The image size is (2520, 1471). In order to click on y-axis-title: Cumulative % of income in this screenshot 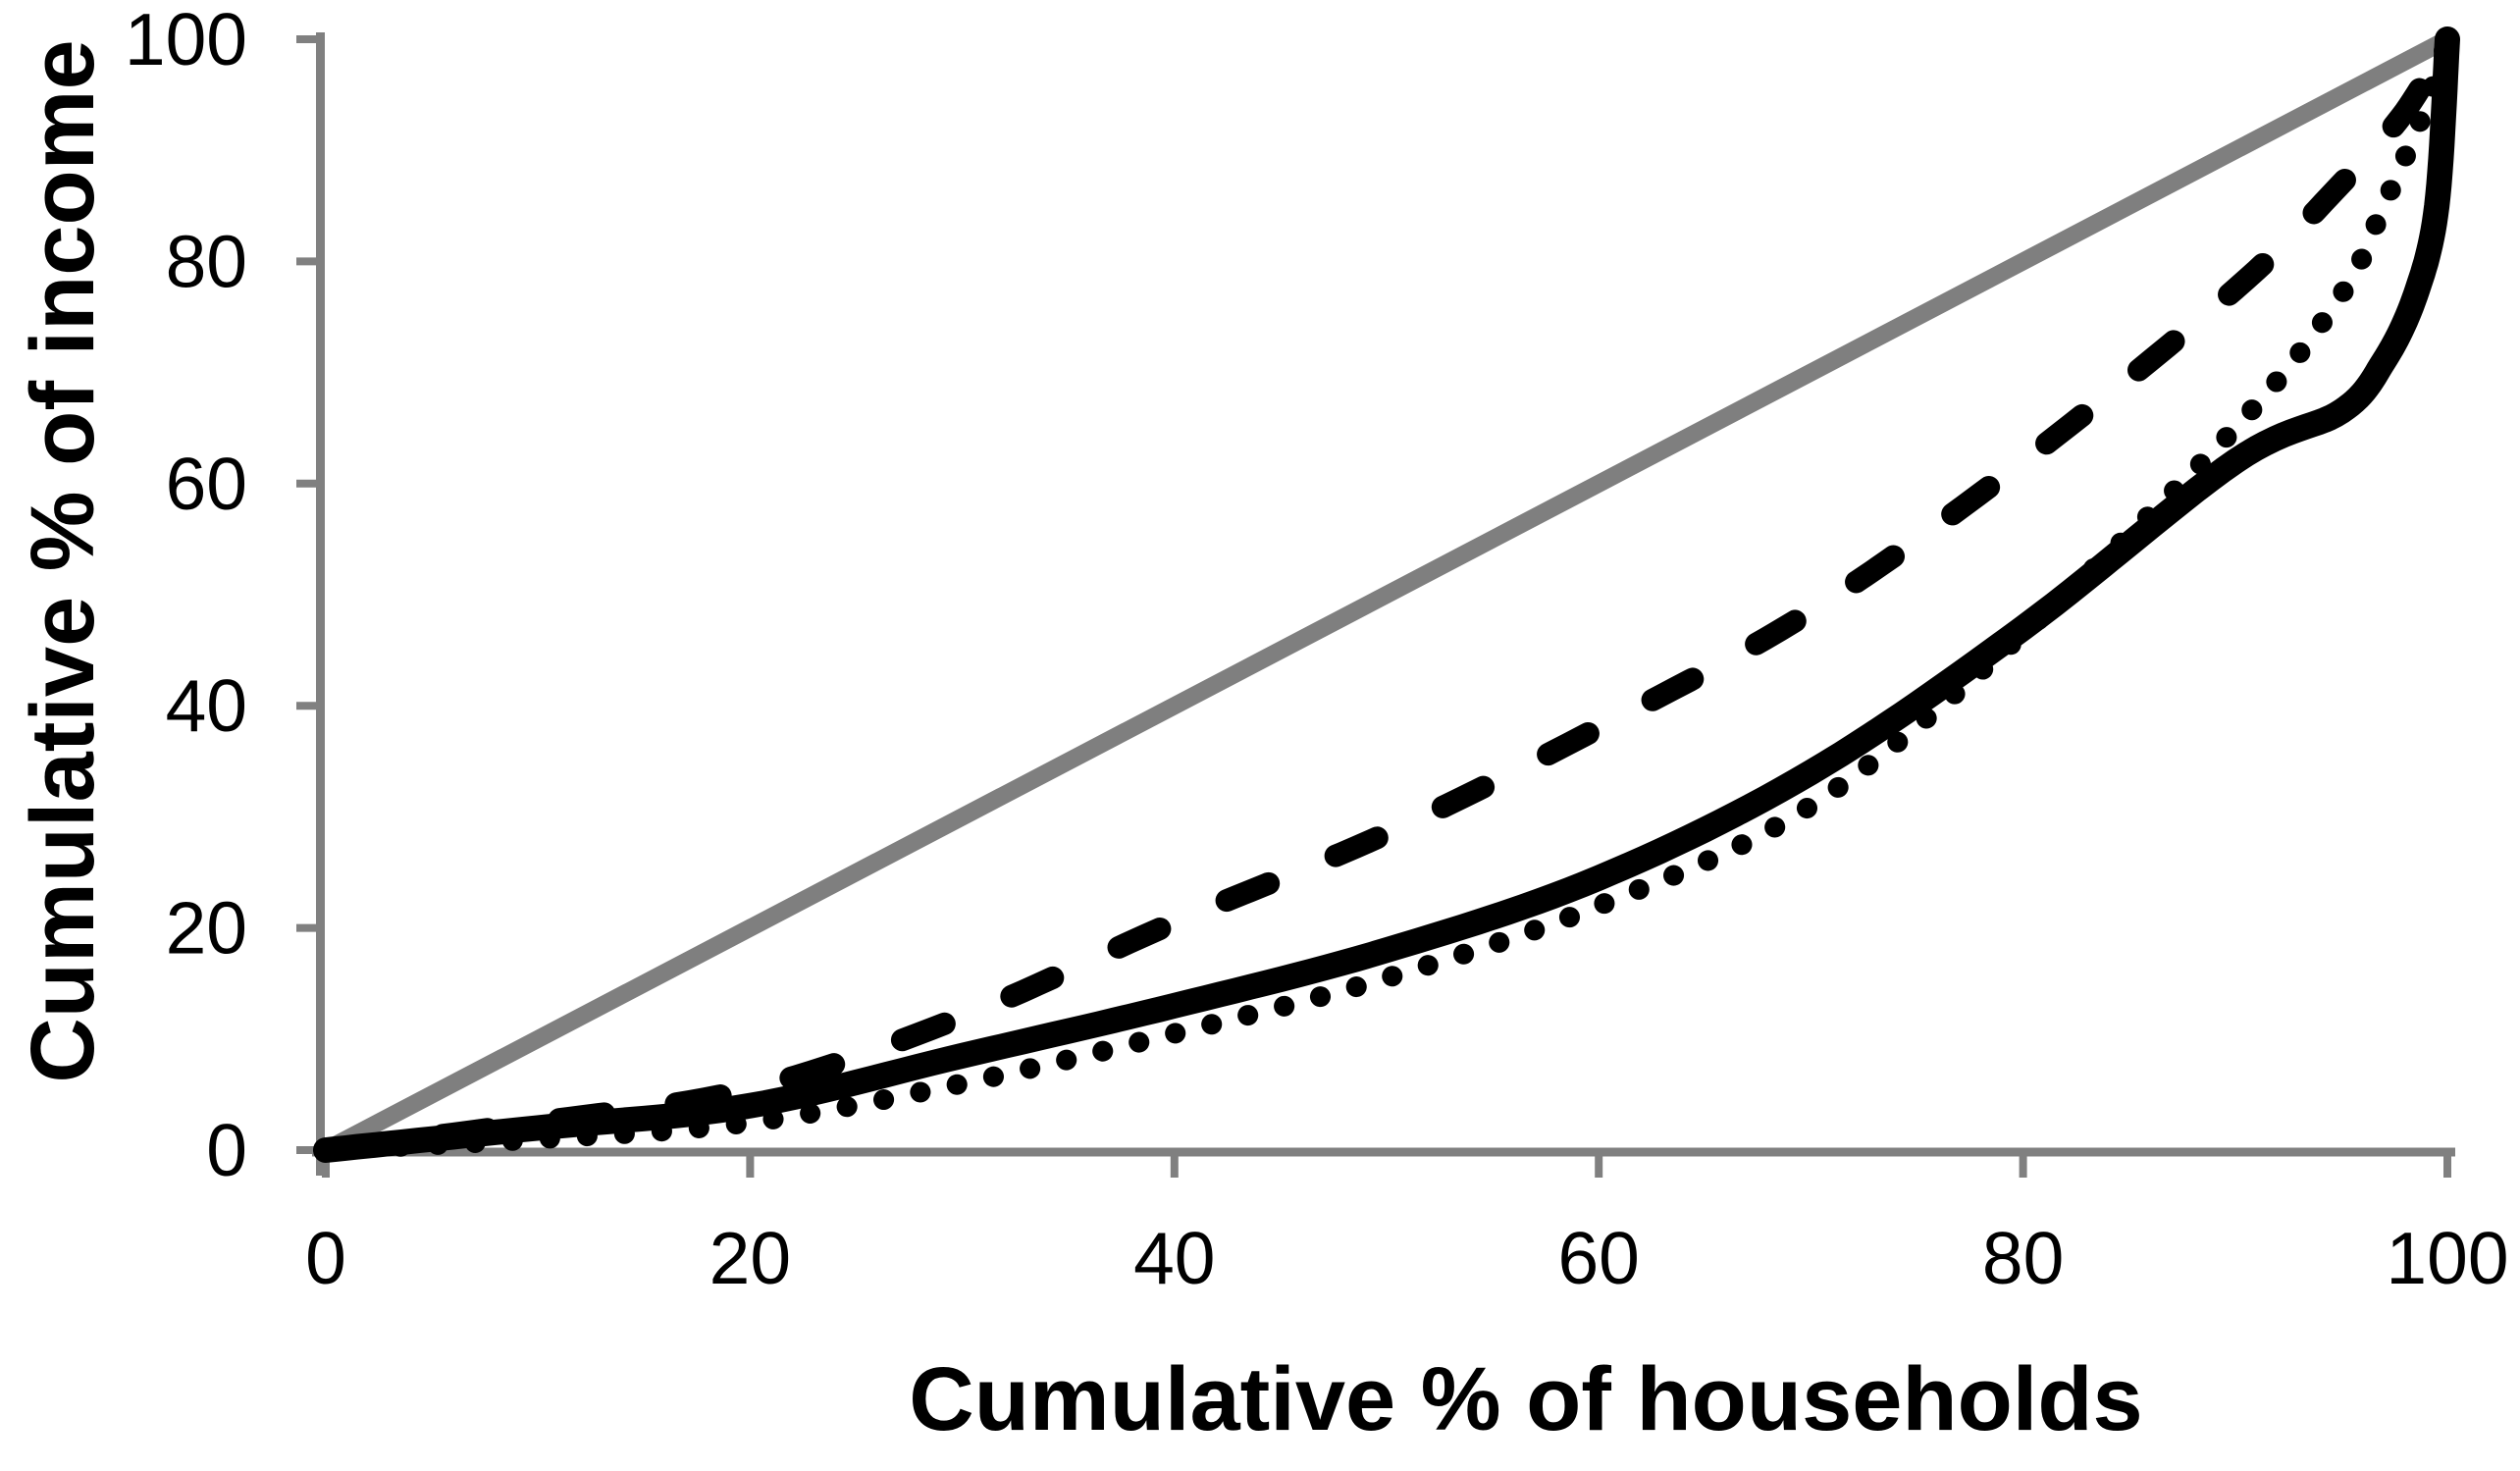, I will do `click(63, 560)`.